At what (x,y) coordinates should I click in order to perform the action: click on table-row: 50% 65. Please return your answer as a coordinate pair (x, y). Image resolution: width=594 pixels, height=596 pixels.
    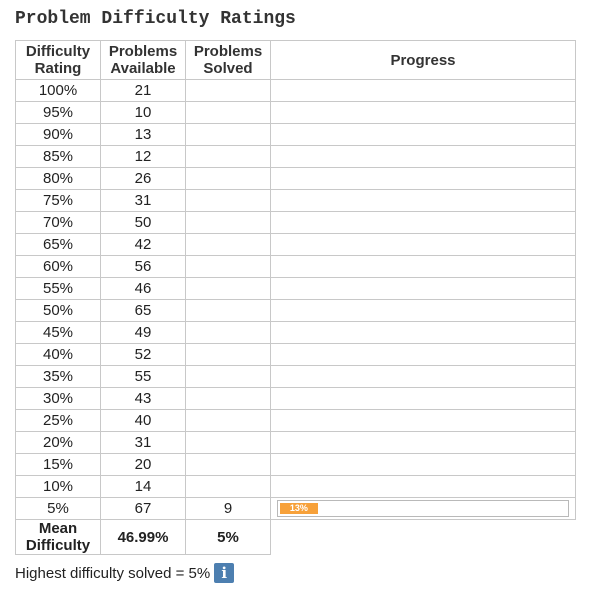
    Looking at the image, I should click on (295, 310).